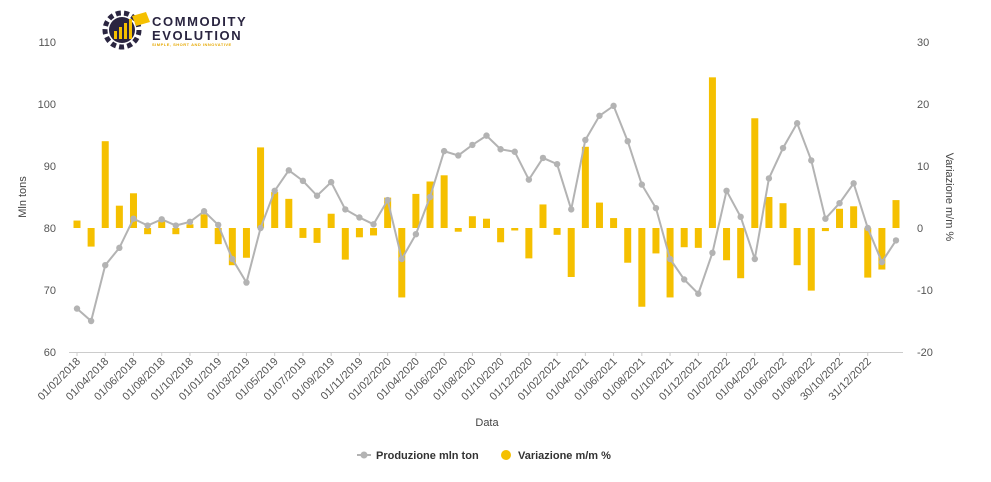  What do you see at coordinates (484, 456) in the screenshot?
I see `legend: Produzione mln ton Variazione m/m %` at bounding box center [484, 456].